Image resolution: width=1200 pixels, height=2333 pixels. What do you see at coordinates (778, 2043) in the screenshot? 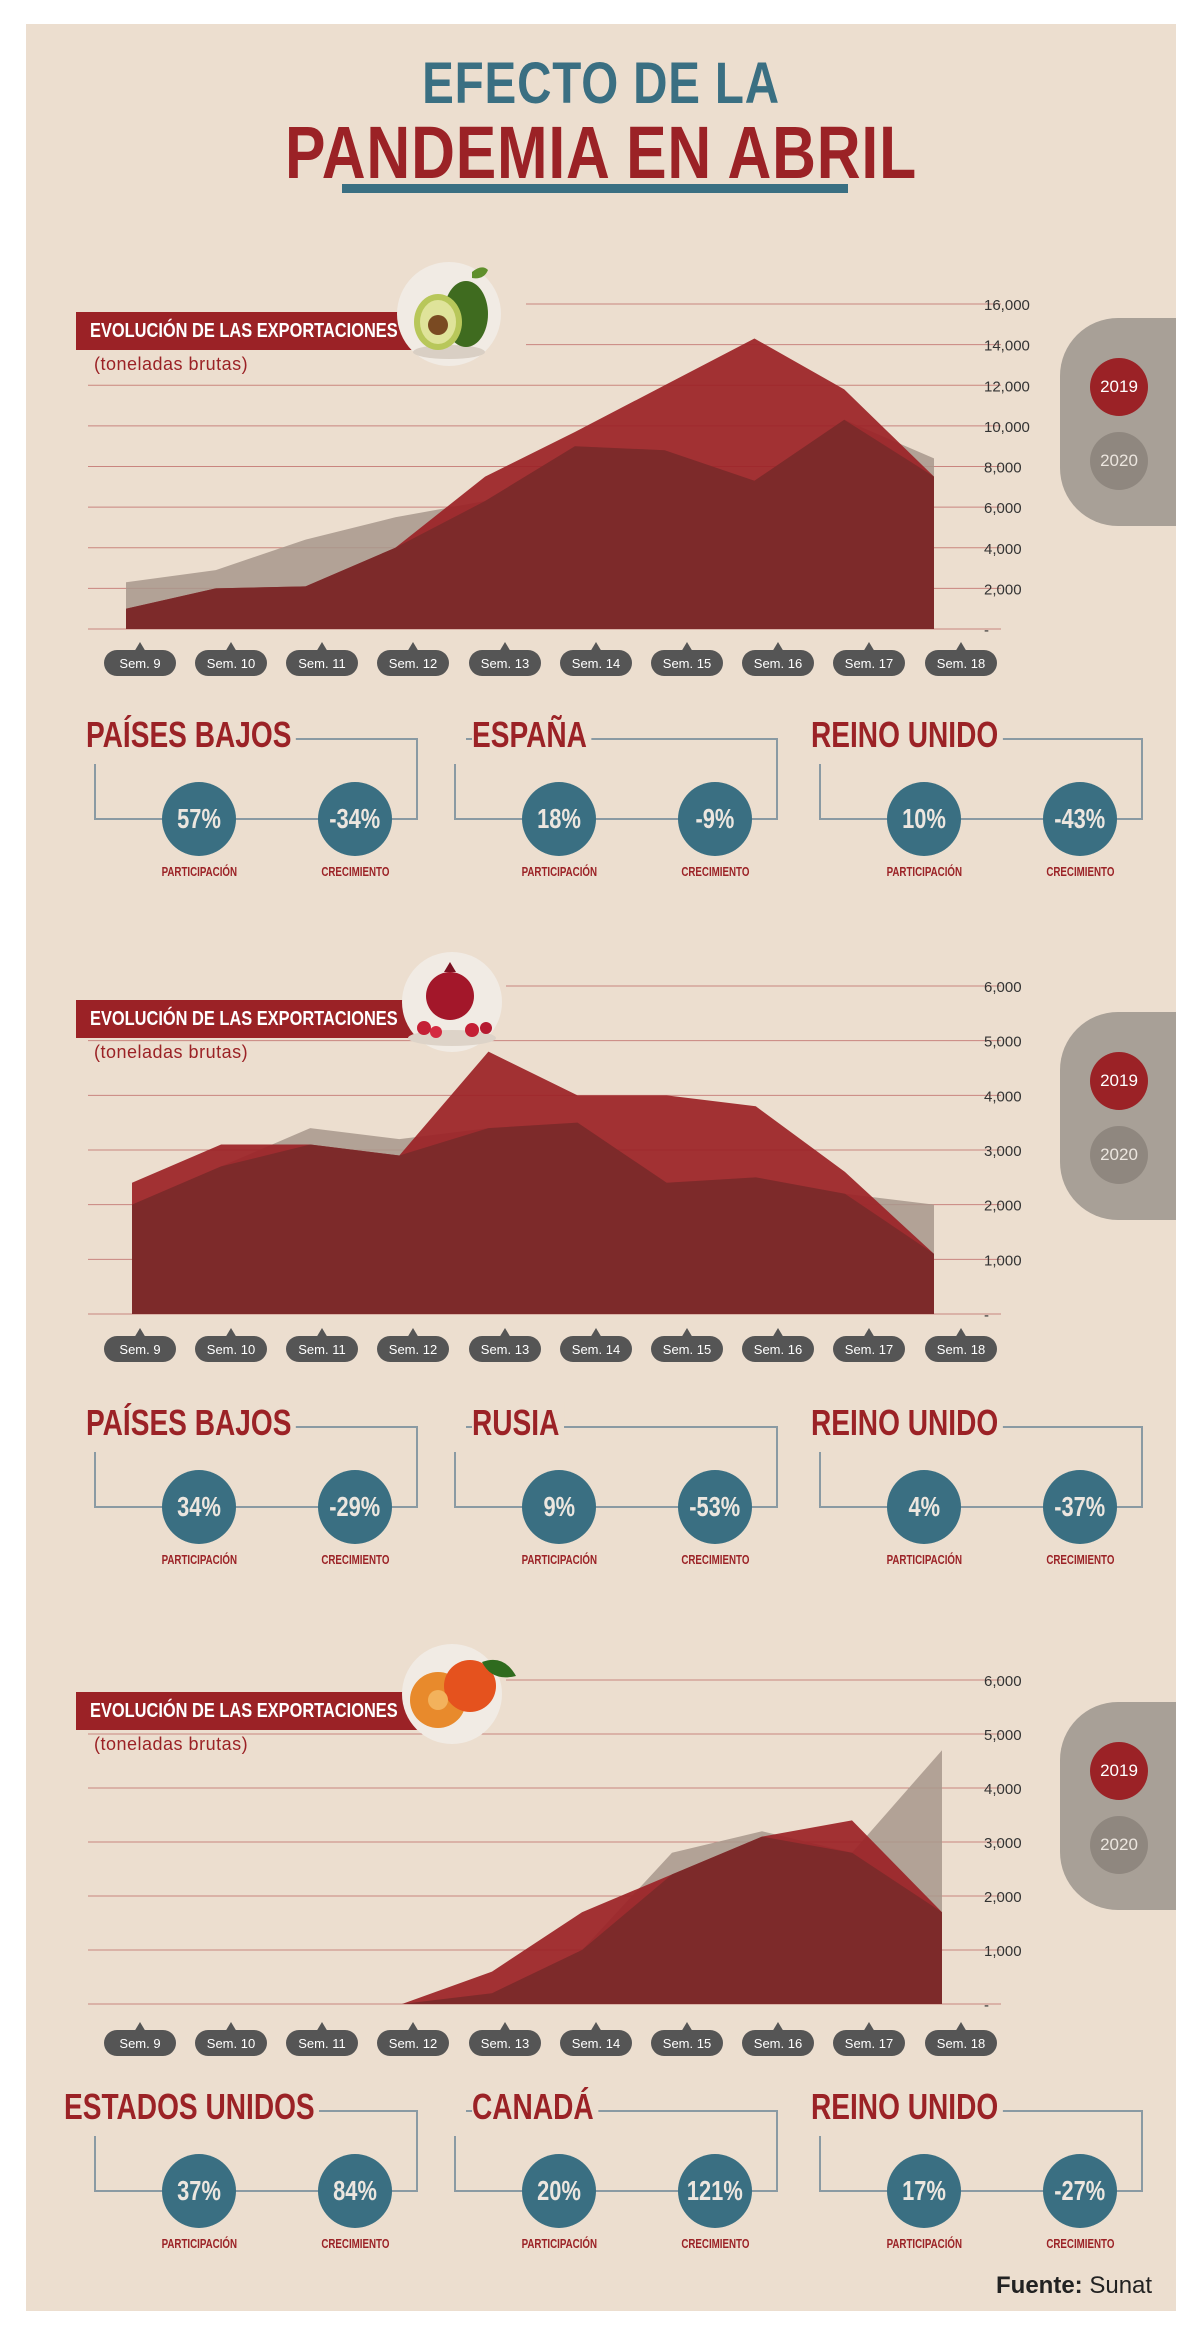
I see `svg-text: Sem. 16` at bounding box center [778, 2043].